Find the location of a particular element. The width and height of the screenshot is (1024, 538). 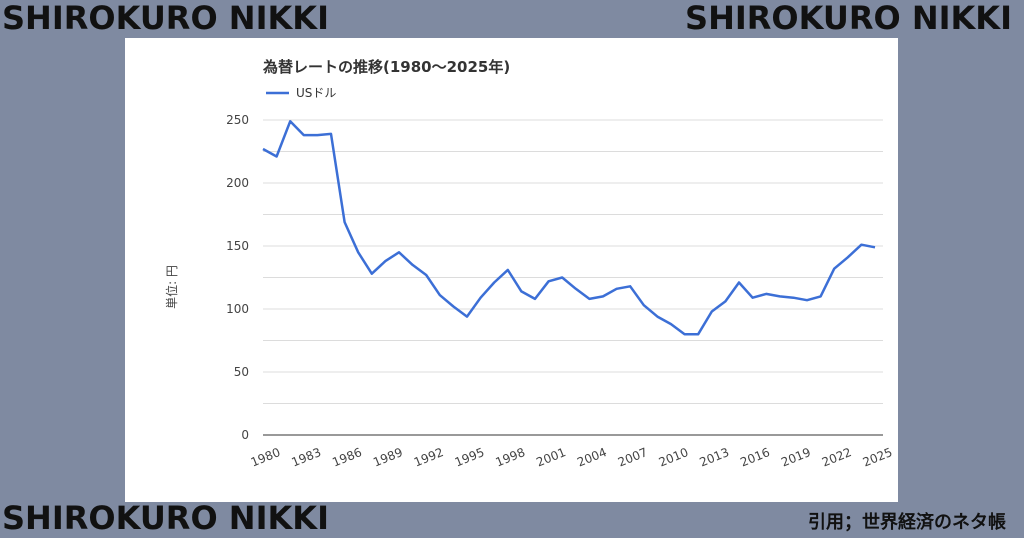

x-tick-label: 2016 is located at coordinates (755, 457).